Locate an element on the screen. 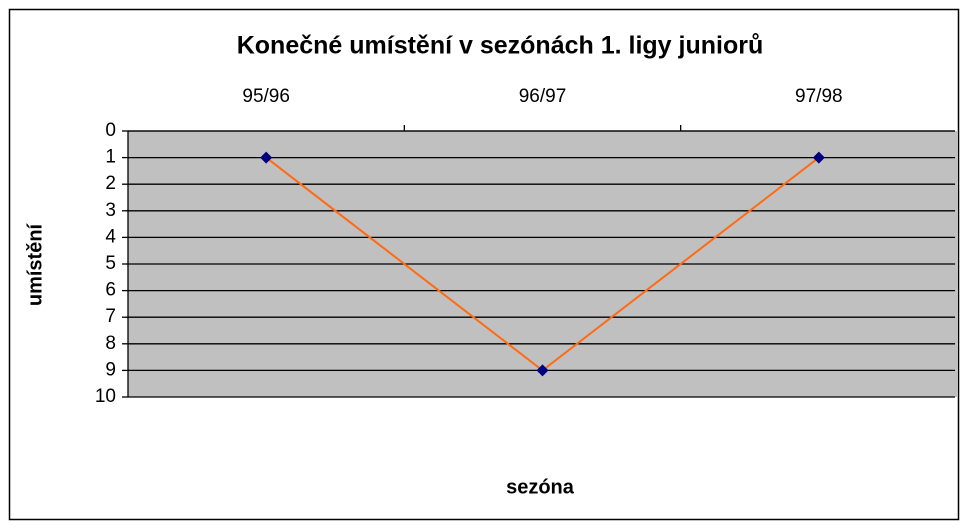  y-axis-title: umístění is located at coordinates (35, 264).